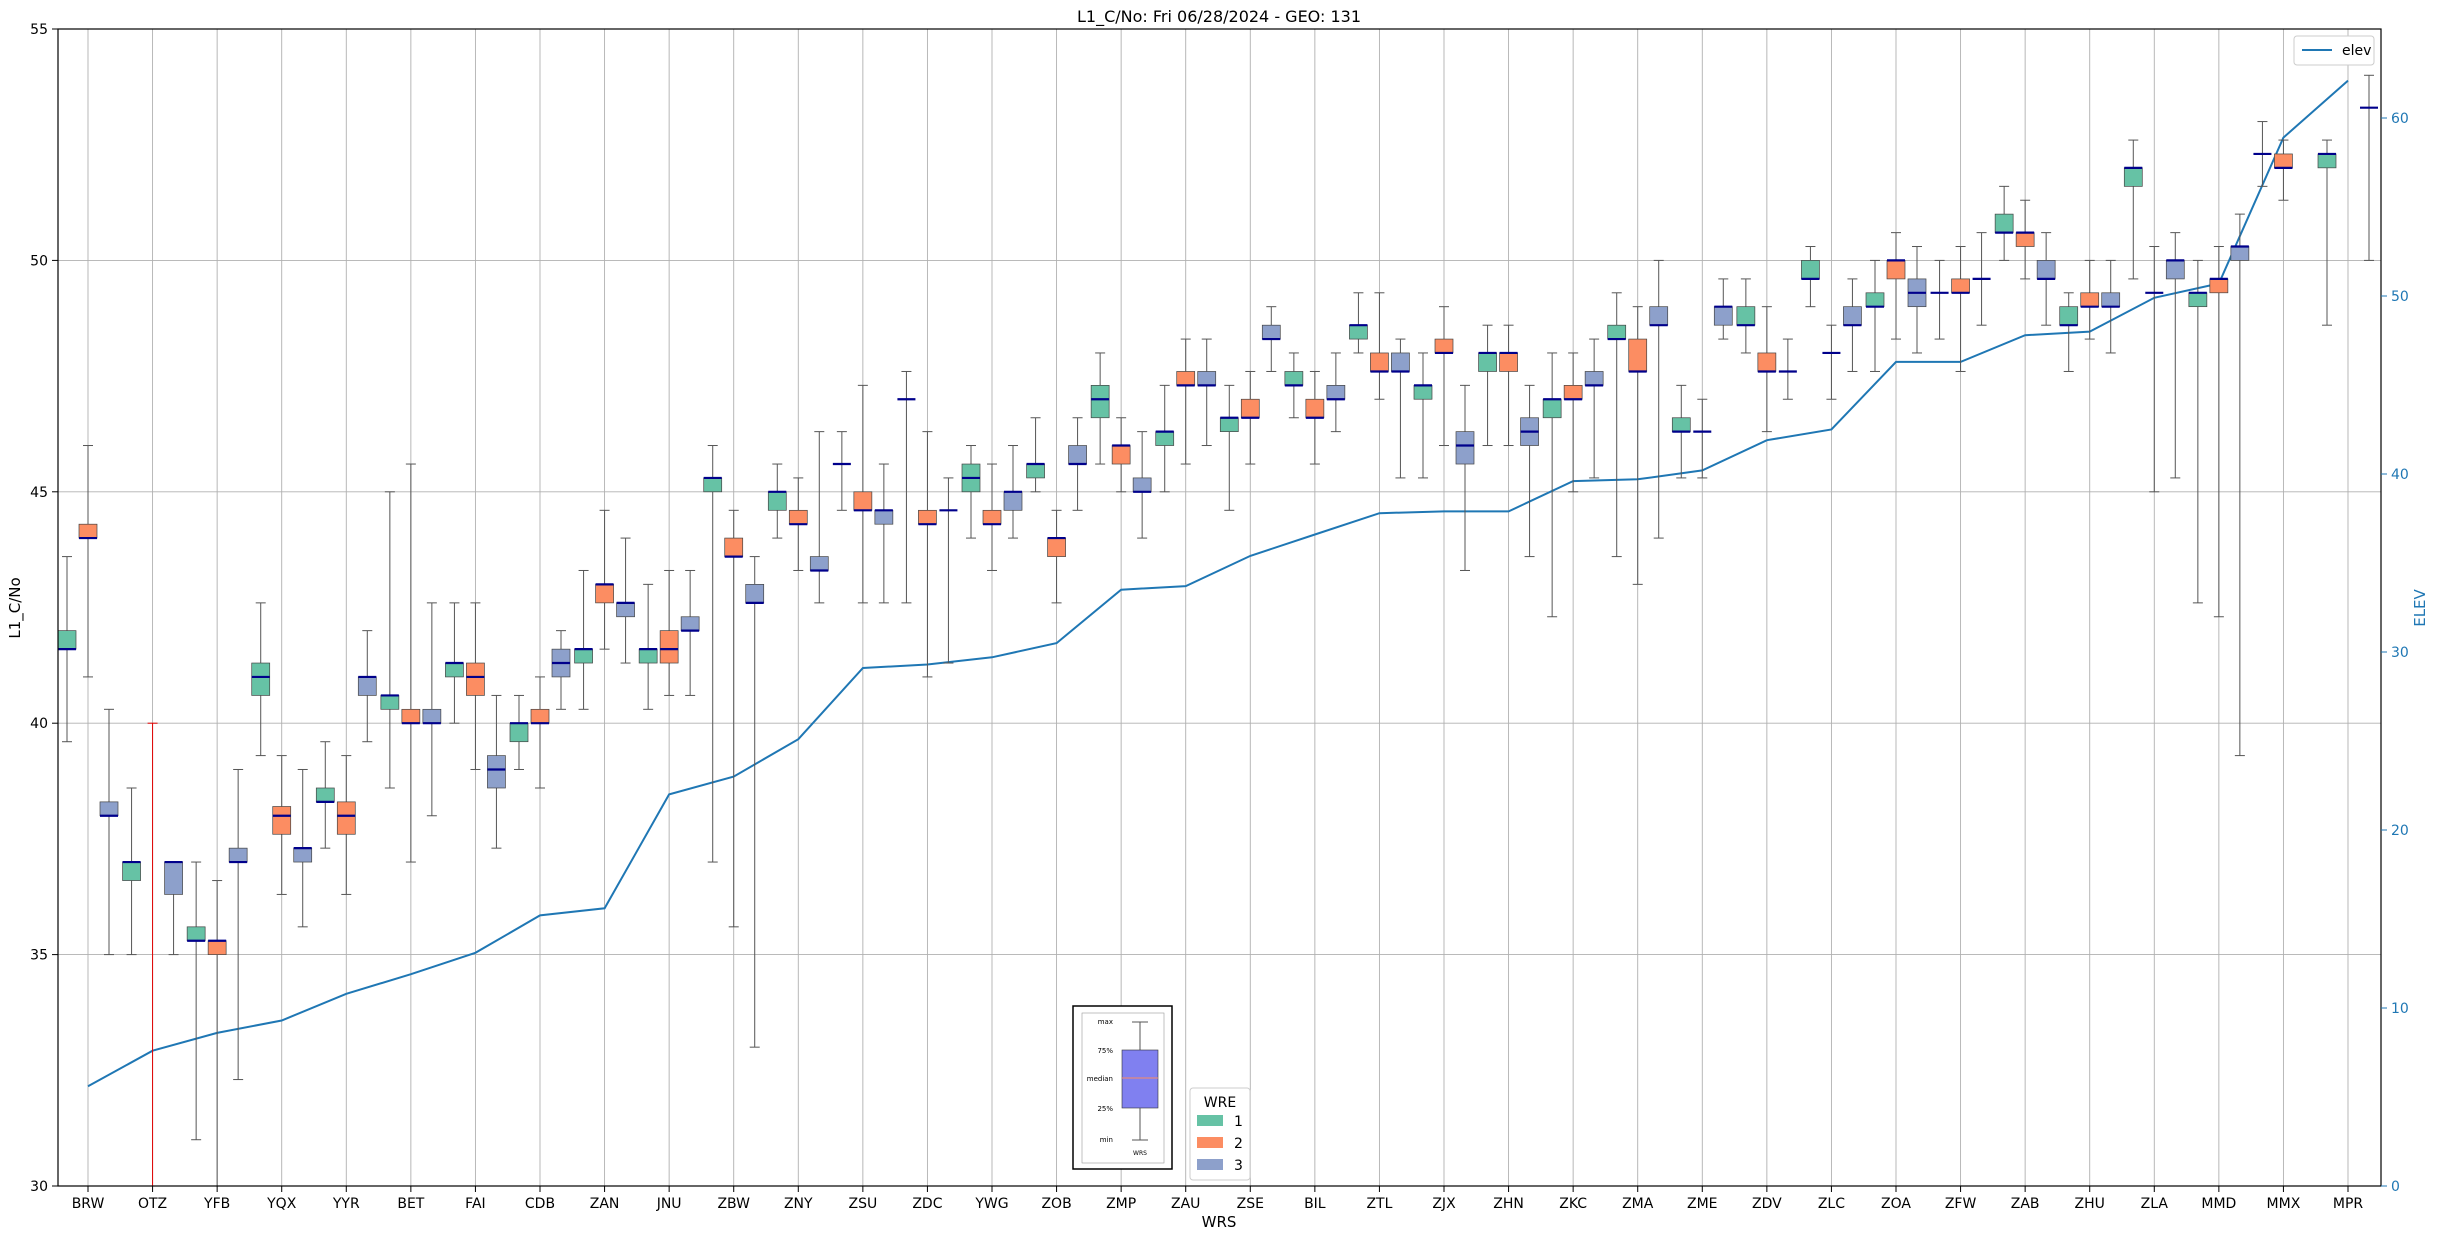 The width and height of the screenshot is (2439, 1238). What do you see at coordinates (39, 1187) in the screenshot?
I see `y-tick-label: 30` at bounding box center [39, 1187].